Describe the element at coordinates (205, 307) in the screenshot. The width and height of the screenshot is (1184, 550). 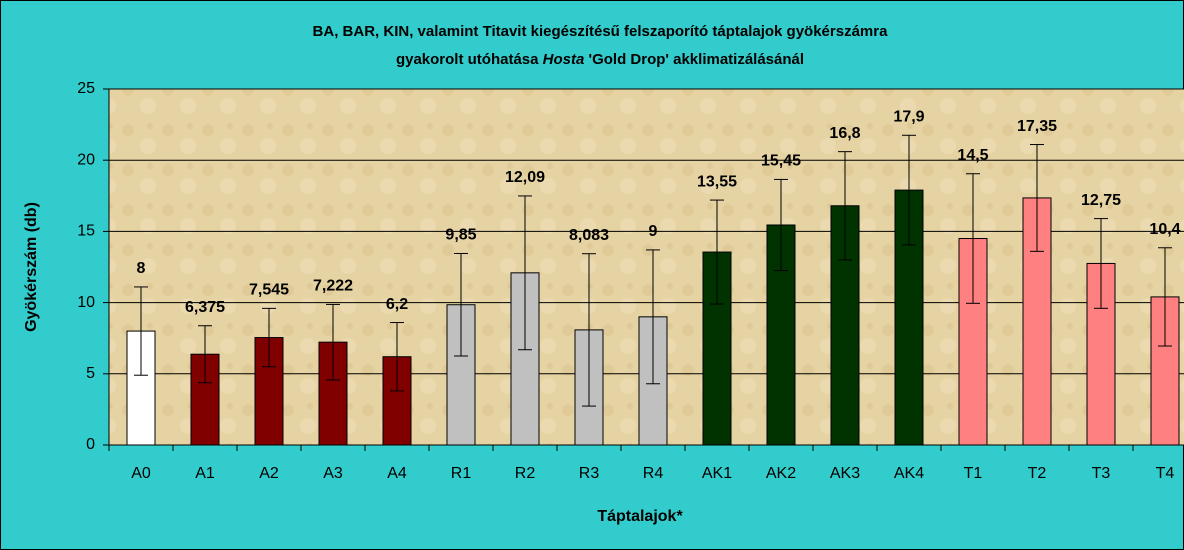
I see `data-label: 6,375` at that location.